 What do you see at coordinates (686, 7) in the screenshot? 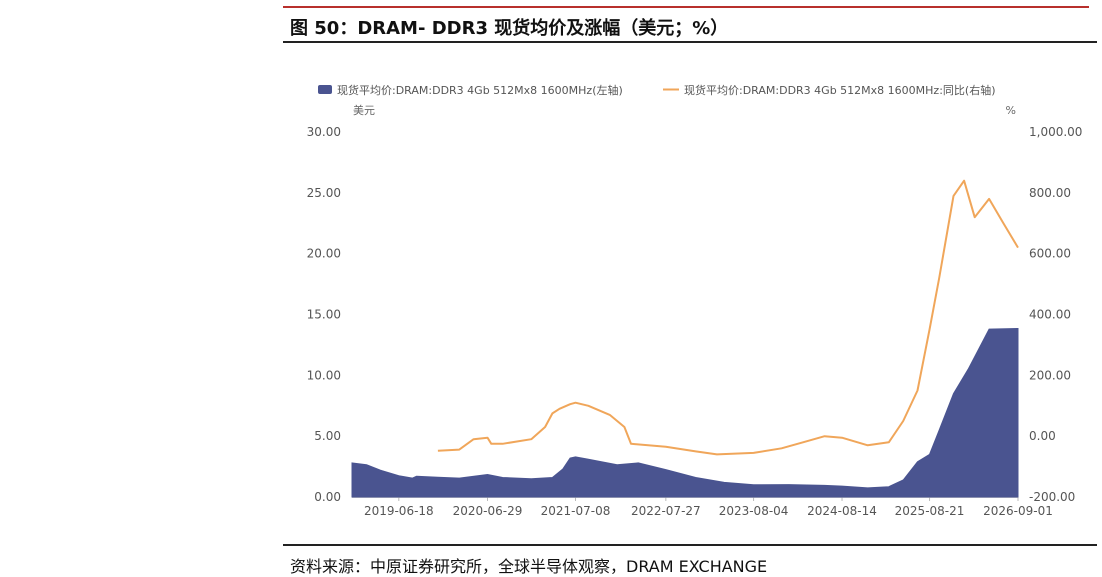
I see `top-rule` at bounding box center [686, 7].